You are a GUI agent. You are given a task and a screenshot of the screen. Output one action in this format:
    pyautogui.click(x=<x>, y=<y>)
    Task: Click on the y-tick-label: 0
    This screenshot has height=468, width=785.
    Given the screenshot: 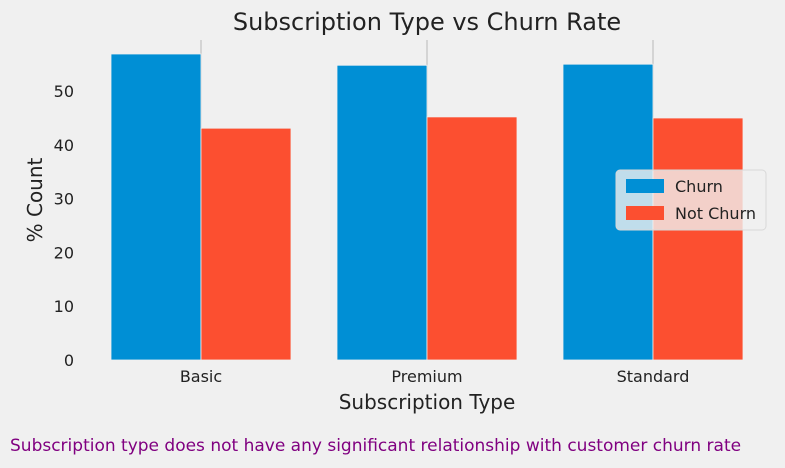 What is the action you would take?
    pyautogui.click(x=69, y=360)
    